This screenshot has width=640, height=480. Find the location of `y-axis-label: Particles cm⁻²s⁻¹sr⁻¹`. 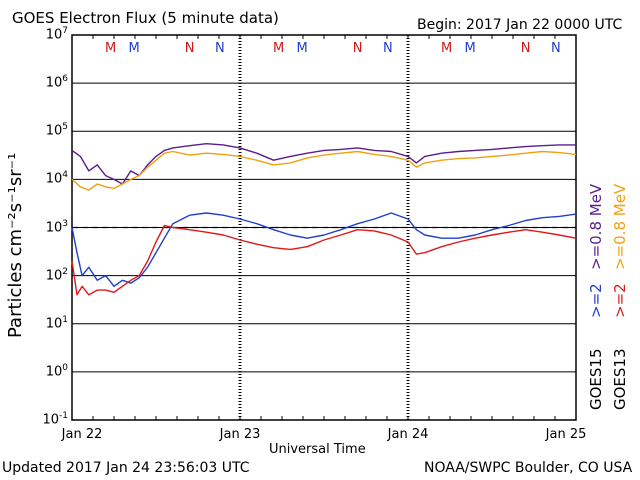

y-axis-label: Particles cm⁻²s⁻¹sr⁻¹ is located at coordinates (15, 245).